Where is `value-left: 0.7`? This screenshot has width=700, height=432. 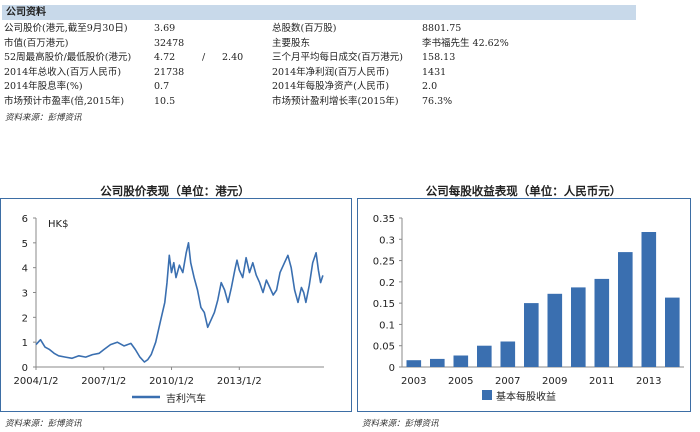 value-left: 0.7 is located at coordinates (162, 86).